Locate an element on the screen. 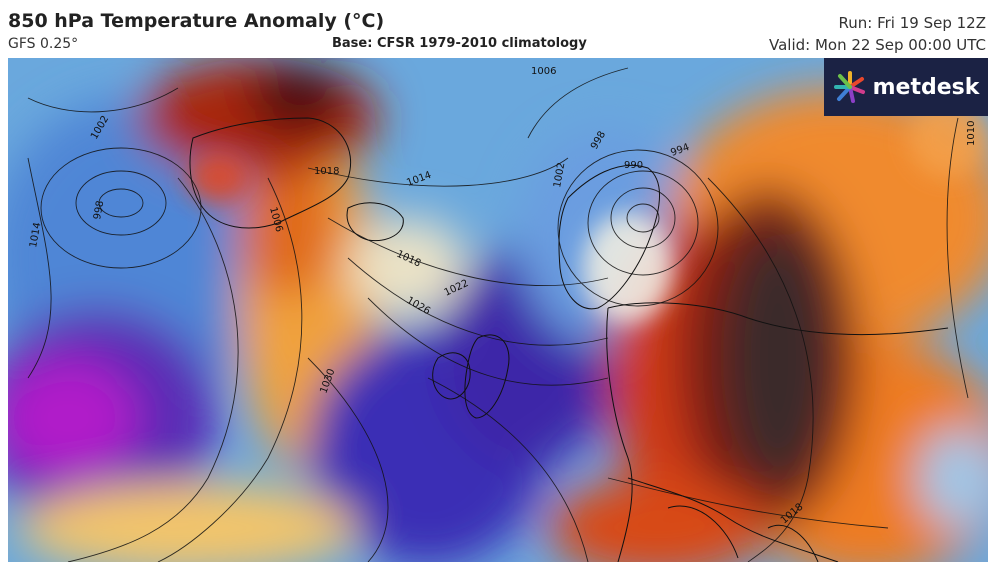 Image resolution: width=996 pixels, height=562 pixels. run-time-label: Run: Fri 19 Sep 12Z is located at coordinates (912, 23).